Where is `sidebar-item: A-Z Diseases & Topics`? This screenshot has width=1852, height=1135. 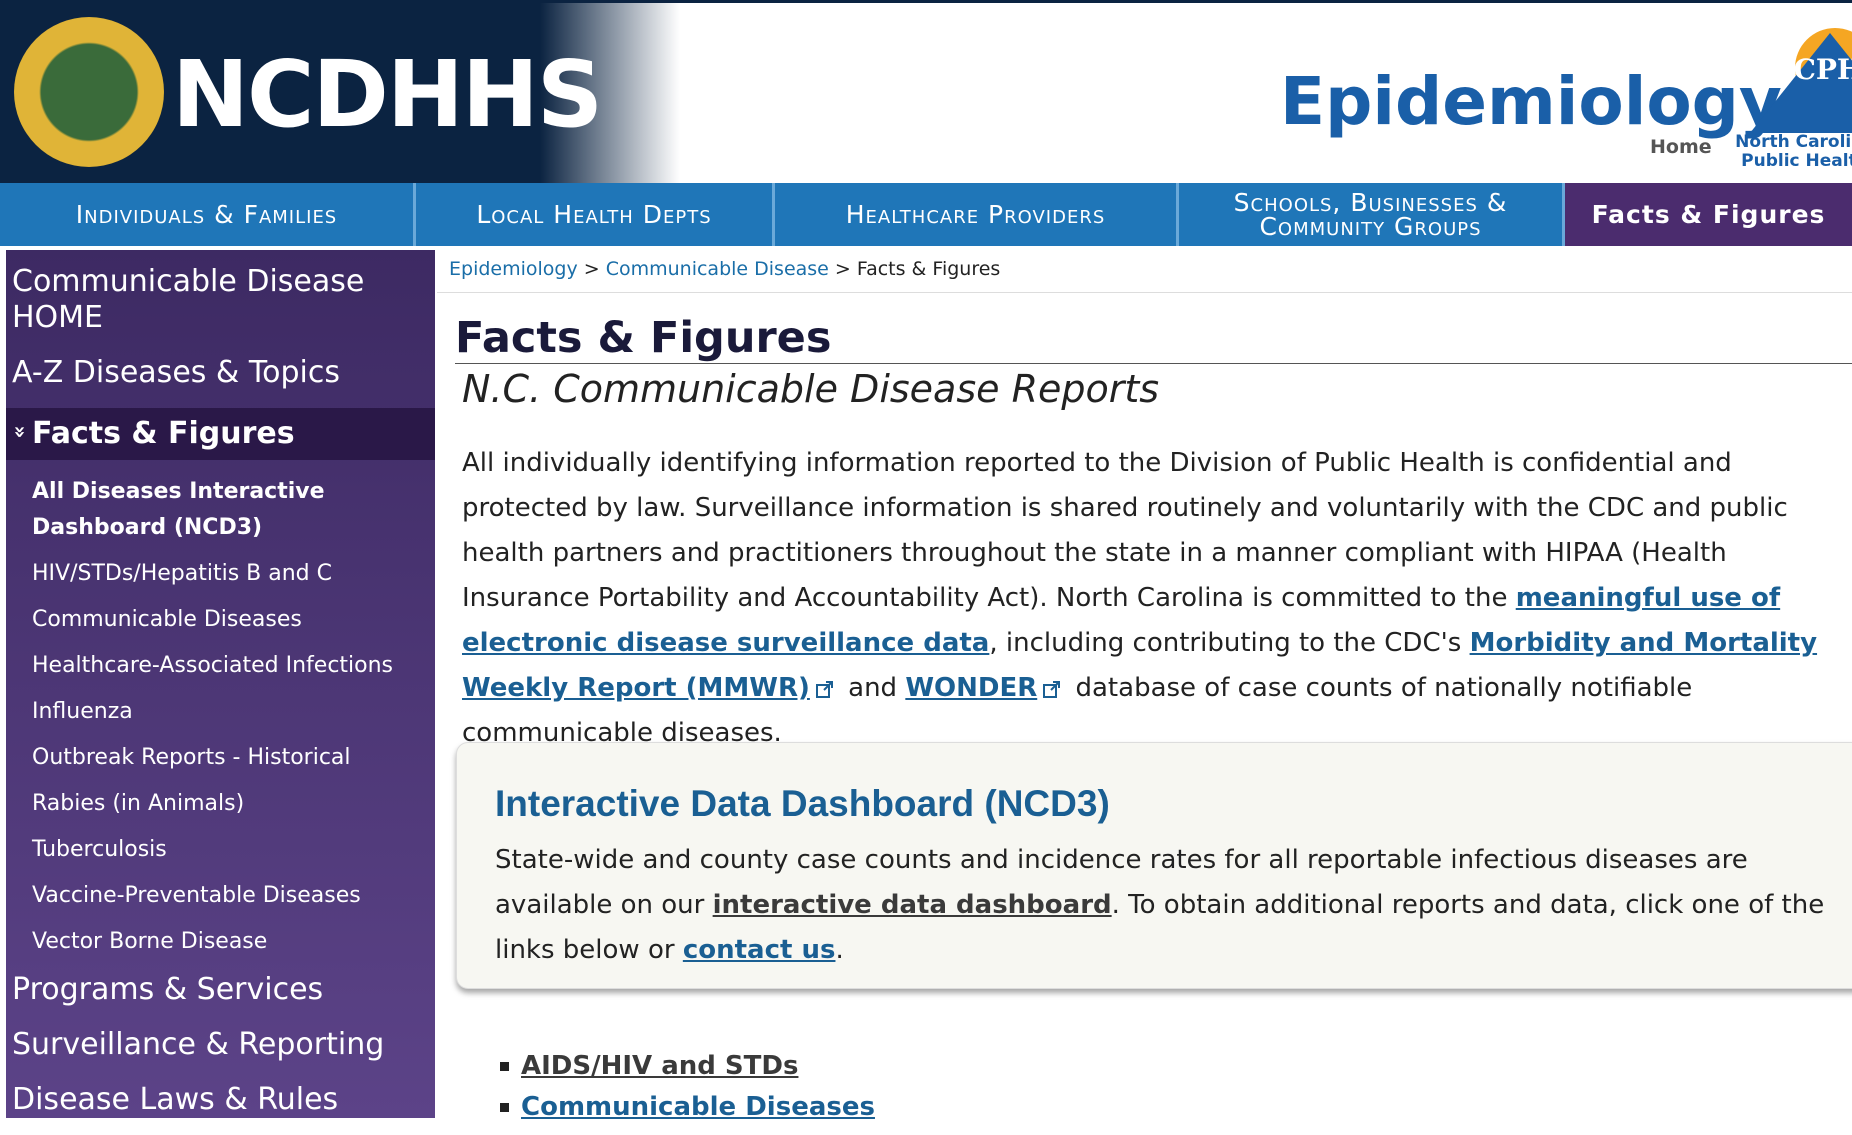 sidebar-item: A-Z Diseases & Topics is located at coordinates (176, 372).